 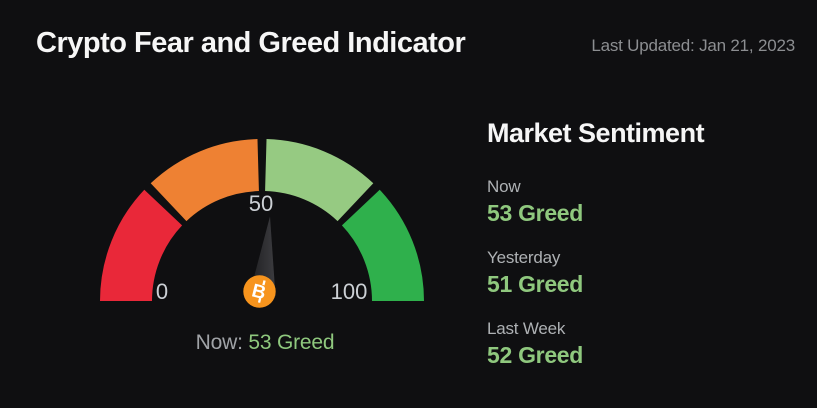 What do you see at coordinates (219, 342) in the screenshot?
I see `gauge-caption-label: Now:` at bounding box center [219, 342].